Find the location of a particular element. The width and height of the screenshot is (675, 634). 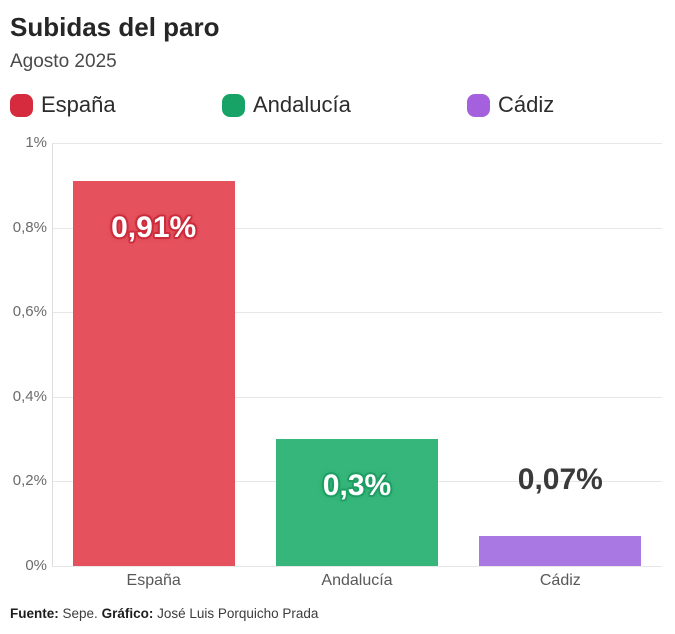

credit-text: José Luis Porquicho Prada is located at coordinates (238, 613).